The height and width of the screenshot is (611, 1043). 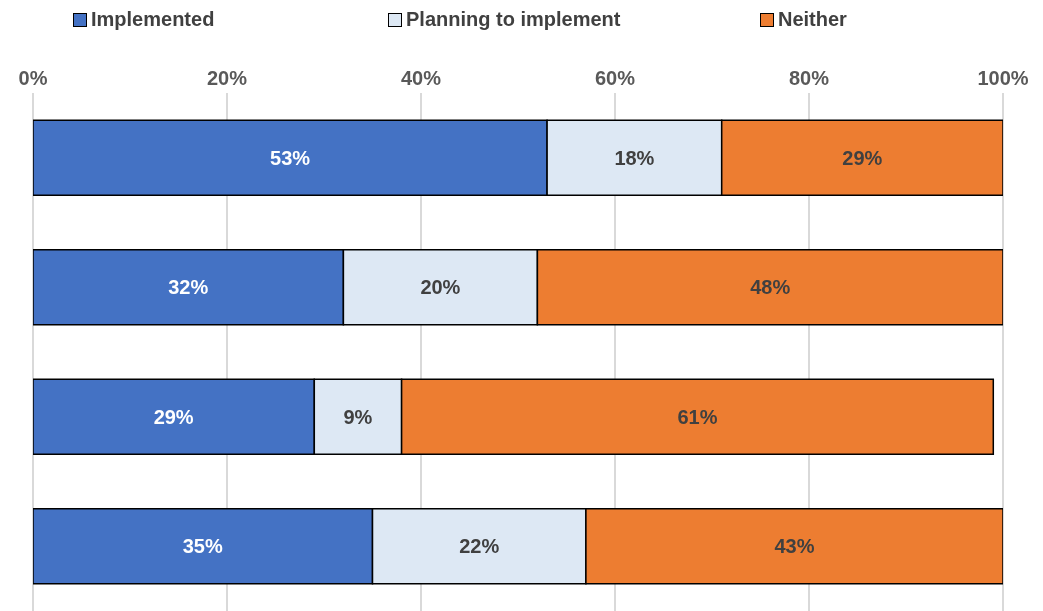 What do you see at coordinates (479, 546) in the screenshot?
I see `data-label: 22%` at bounding box center [479, 546].